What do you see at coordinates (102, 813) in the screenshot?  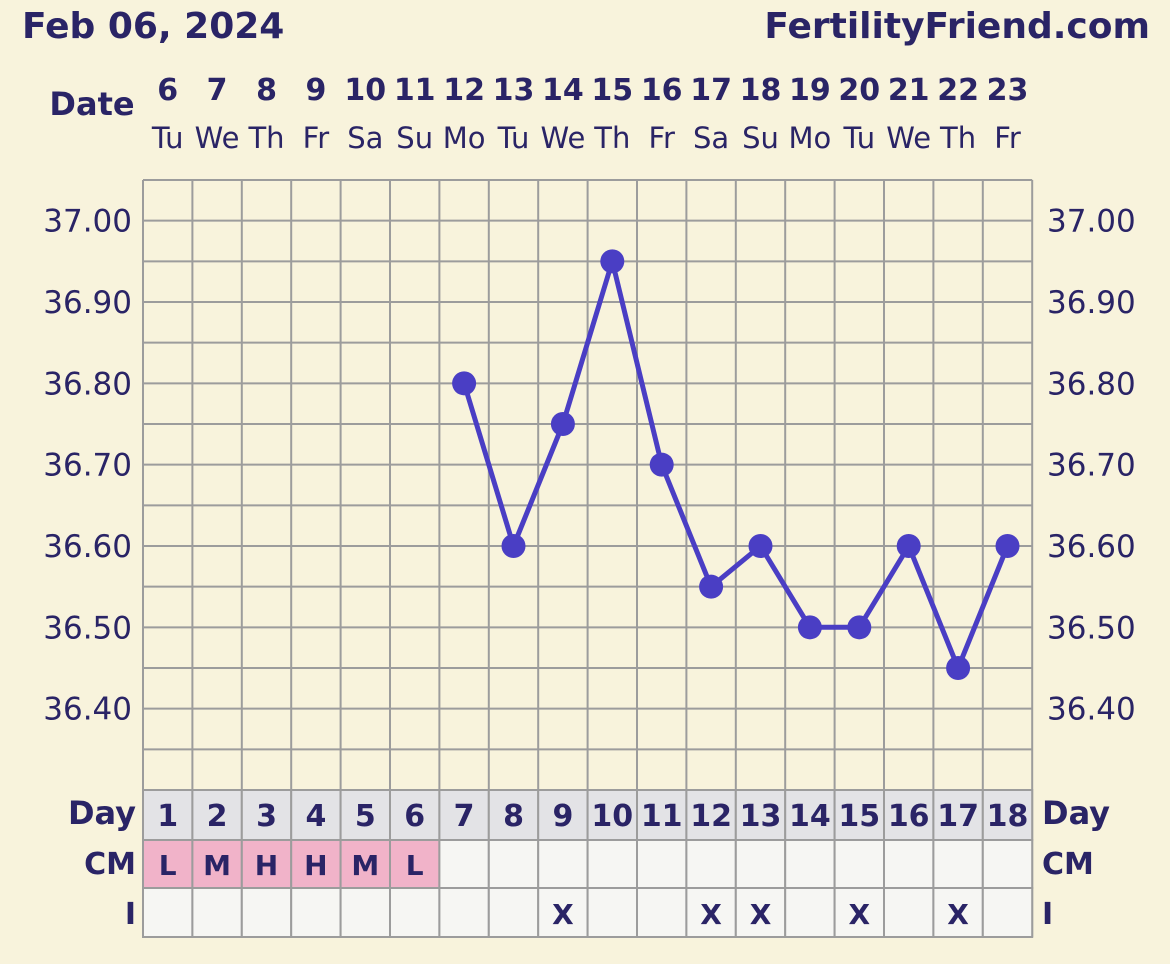 I see `row-label-day-left: Day` at bounding box center [102, 813].